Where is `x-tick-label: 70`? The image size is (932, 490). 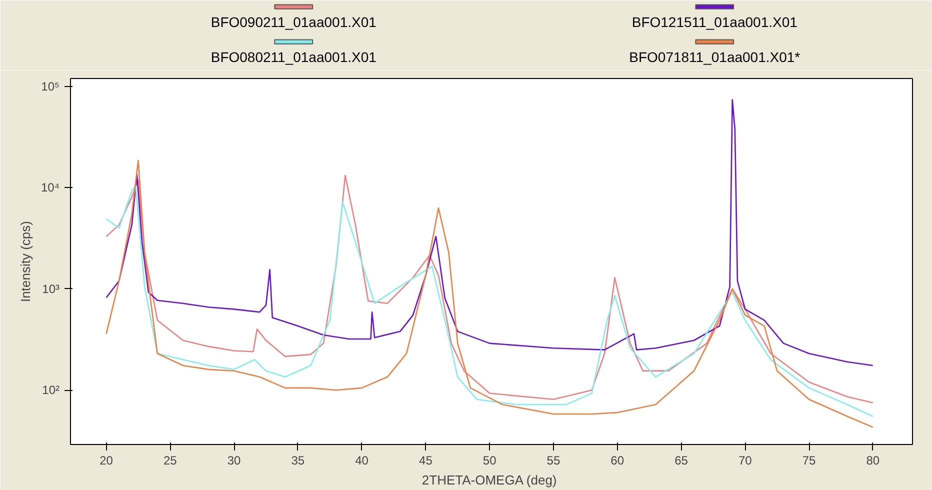
x-tick-label: 70 is located at coordinates (745, 461).